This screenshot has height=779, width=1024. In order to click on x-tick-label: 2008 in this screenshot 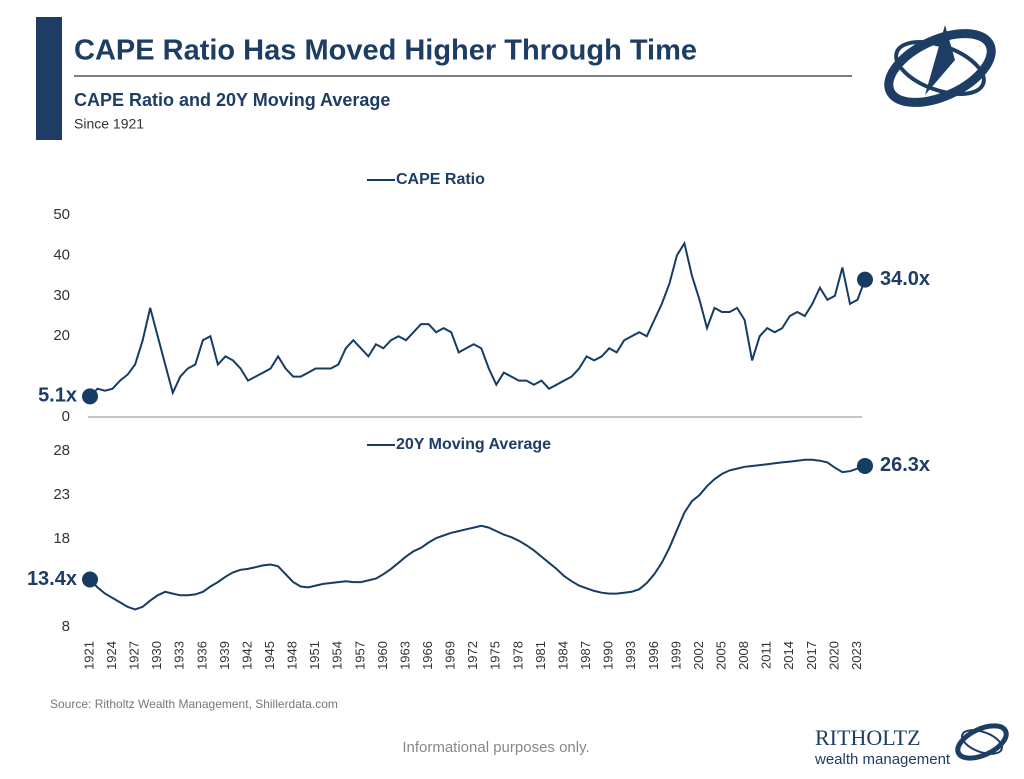, I will do `click(743, 655)`.